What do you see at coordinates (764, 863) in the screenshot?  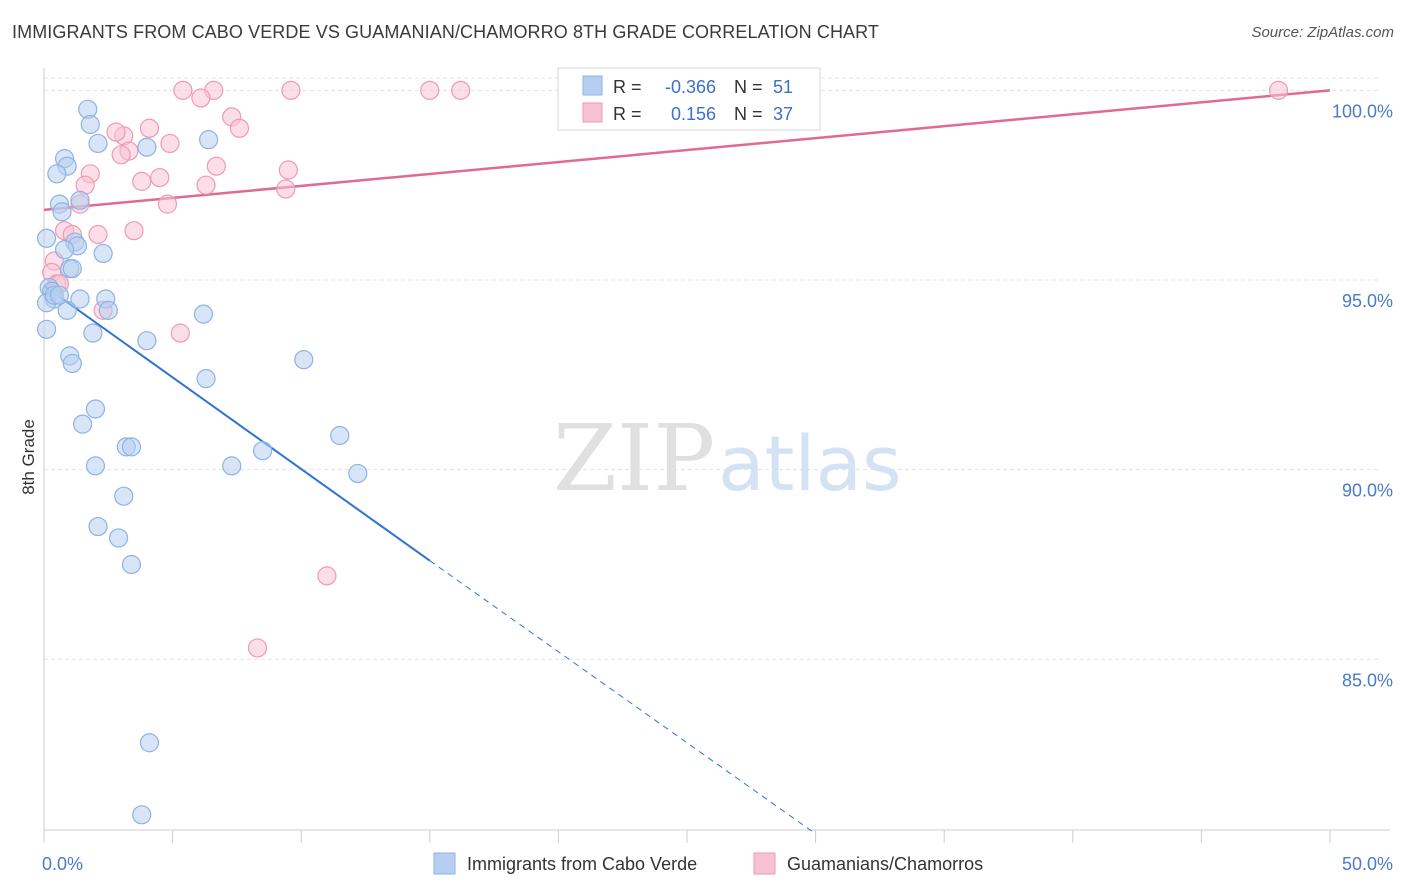 I see `series-legend-swatch-pink` at bounding box center [764, 863].